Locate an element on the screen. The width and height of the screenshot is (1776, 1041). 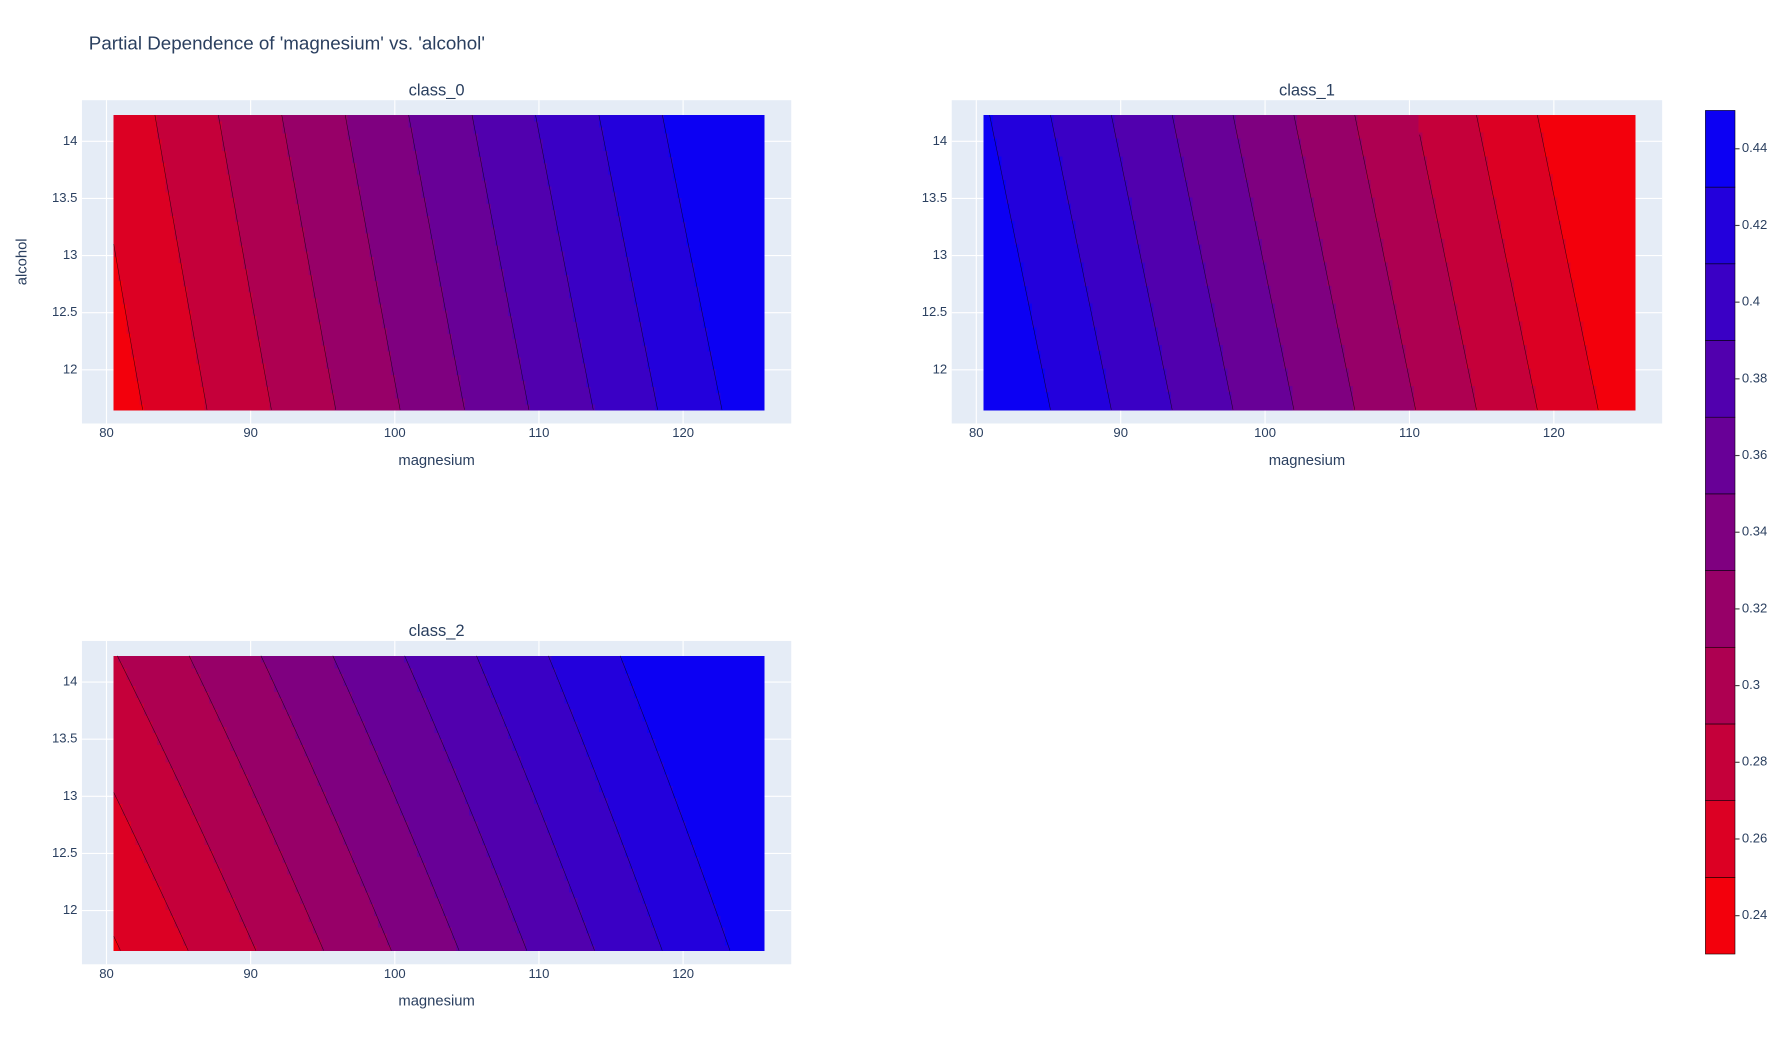
colorbar-tick-label: 0.32 is located at coordinates (1754, 607).